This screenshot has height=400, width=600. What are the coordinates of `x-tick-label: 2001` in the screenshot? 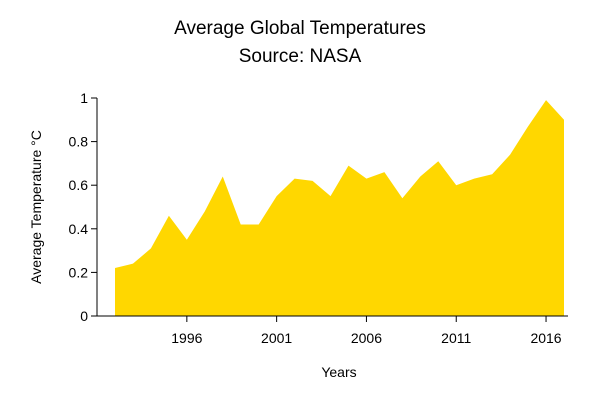 It's located at (276, 338).